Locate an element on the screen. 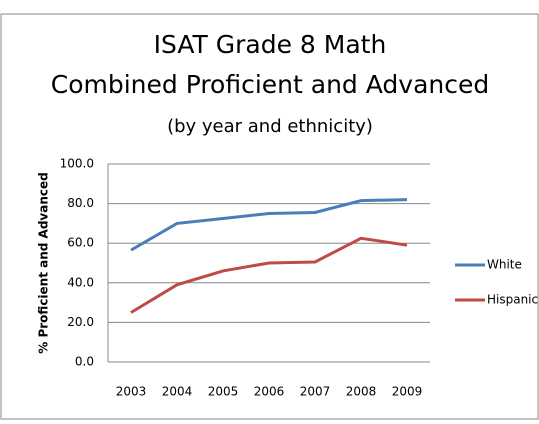 Image resolution: width=539 pixels, height=424 pixels. x-tick-label: 2004 is located at coordinates (177, 392).